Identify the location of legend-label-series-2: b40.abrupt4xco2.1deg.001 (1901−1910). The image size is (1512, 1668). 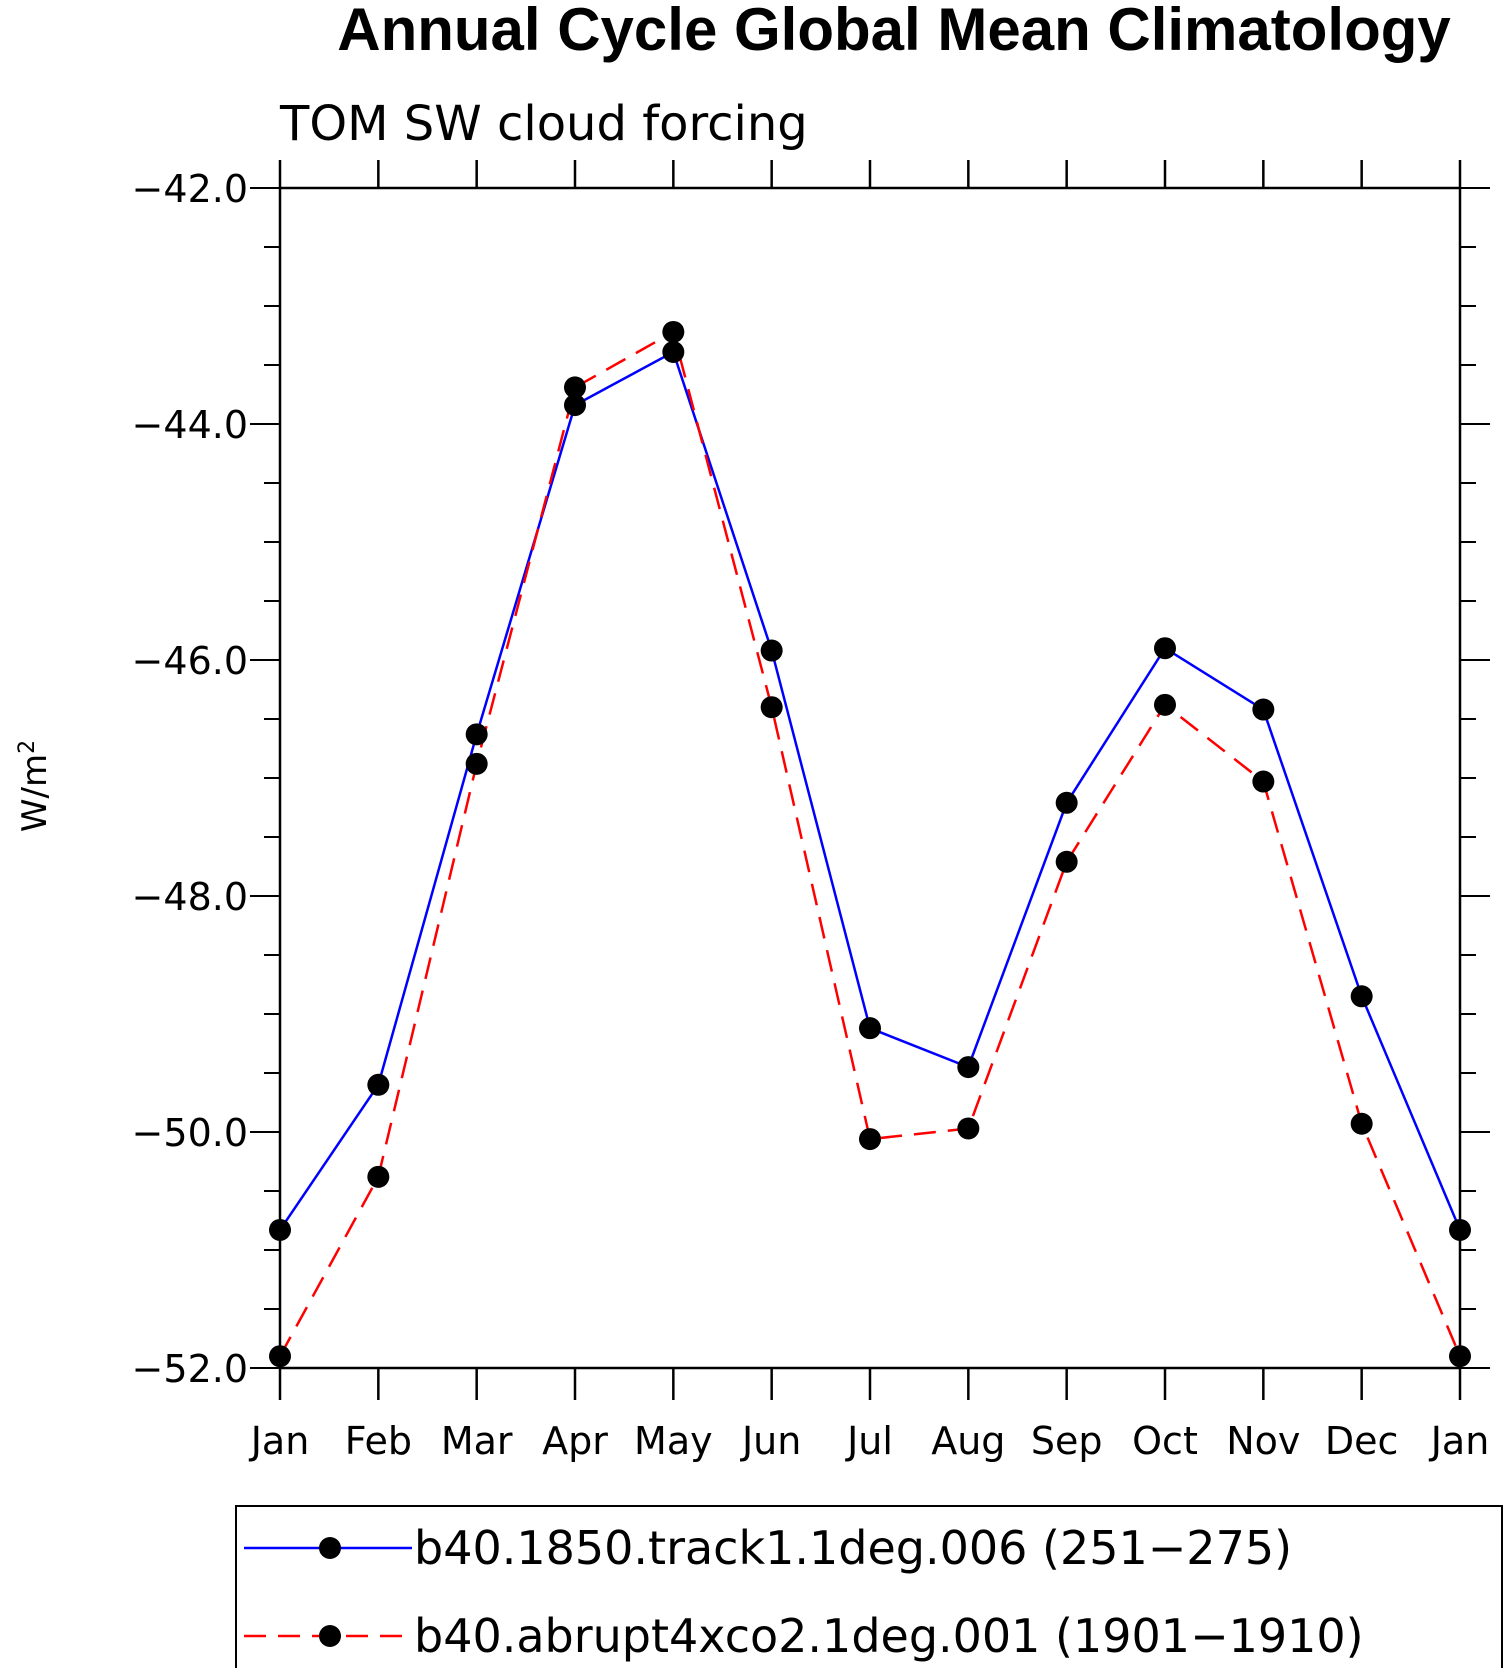
(889, 1636).